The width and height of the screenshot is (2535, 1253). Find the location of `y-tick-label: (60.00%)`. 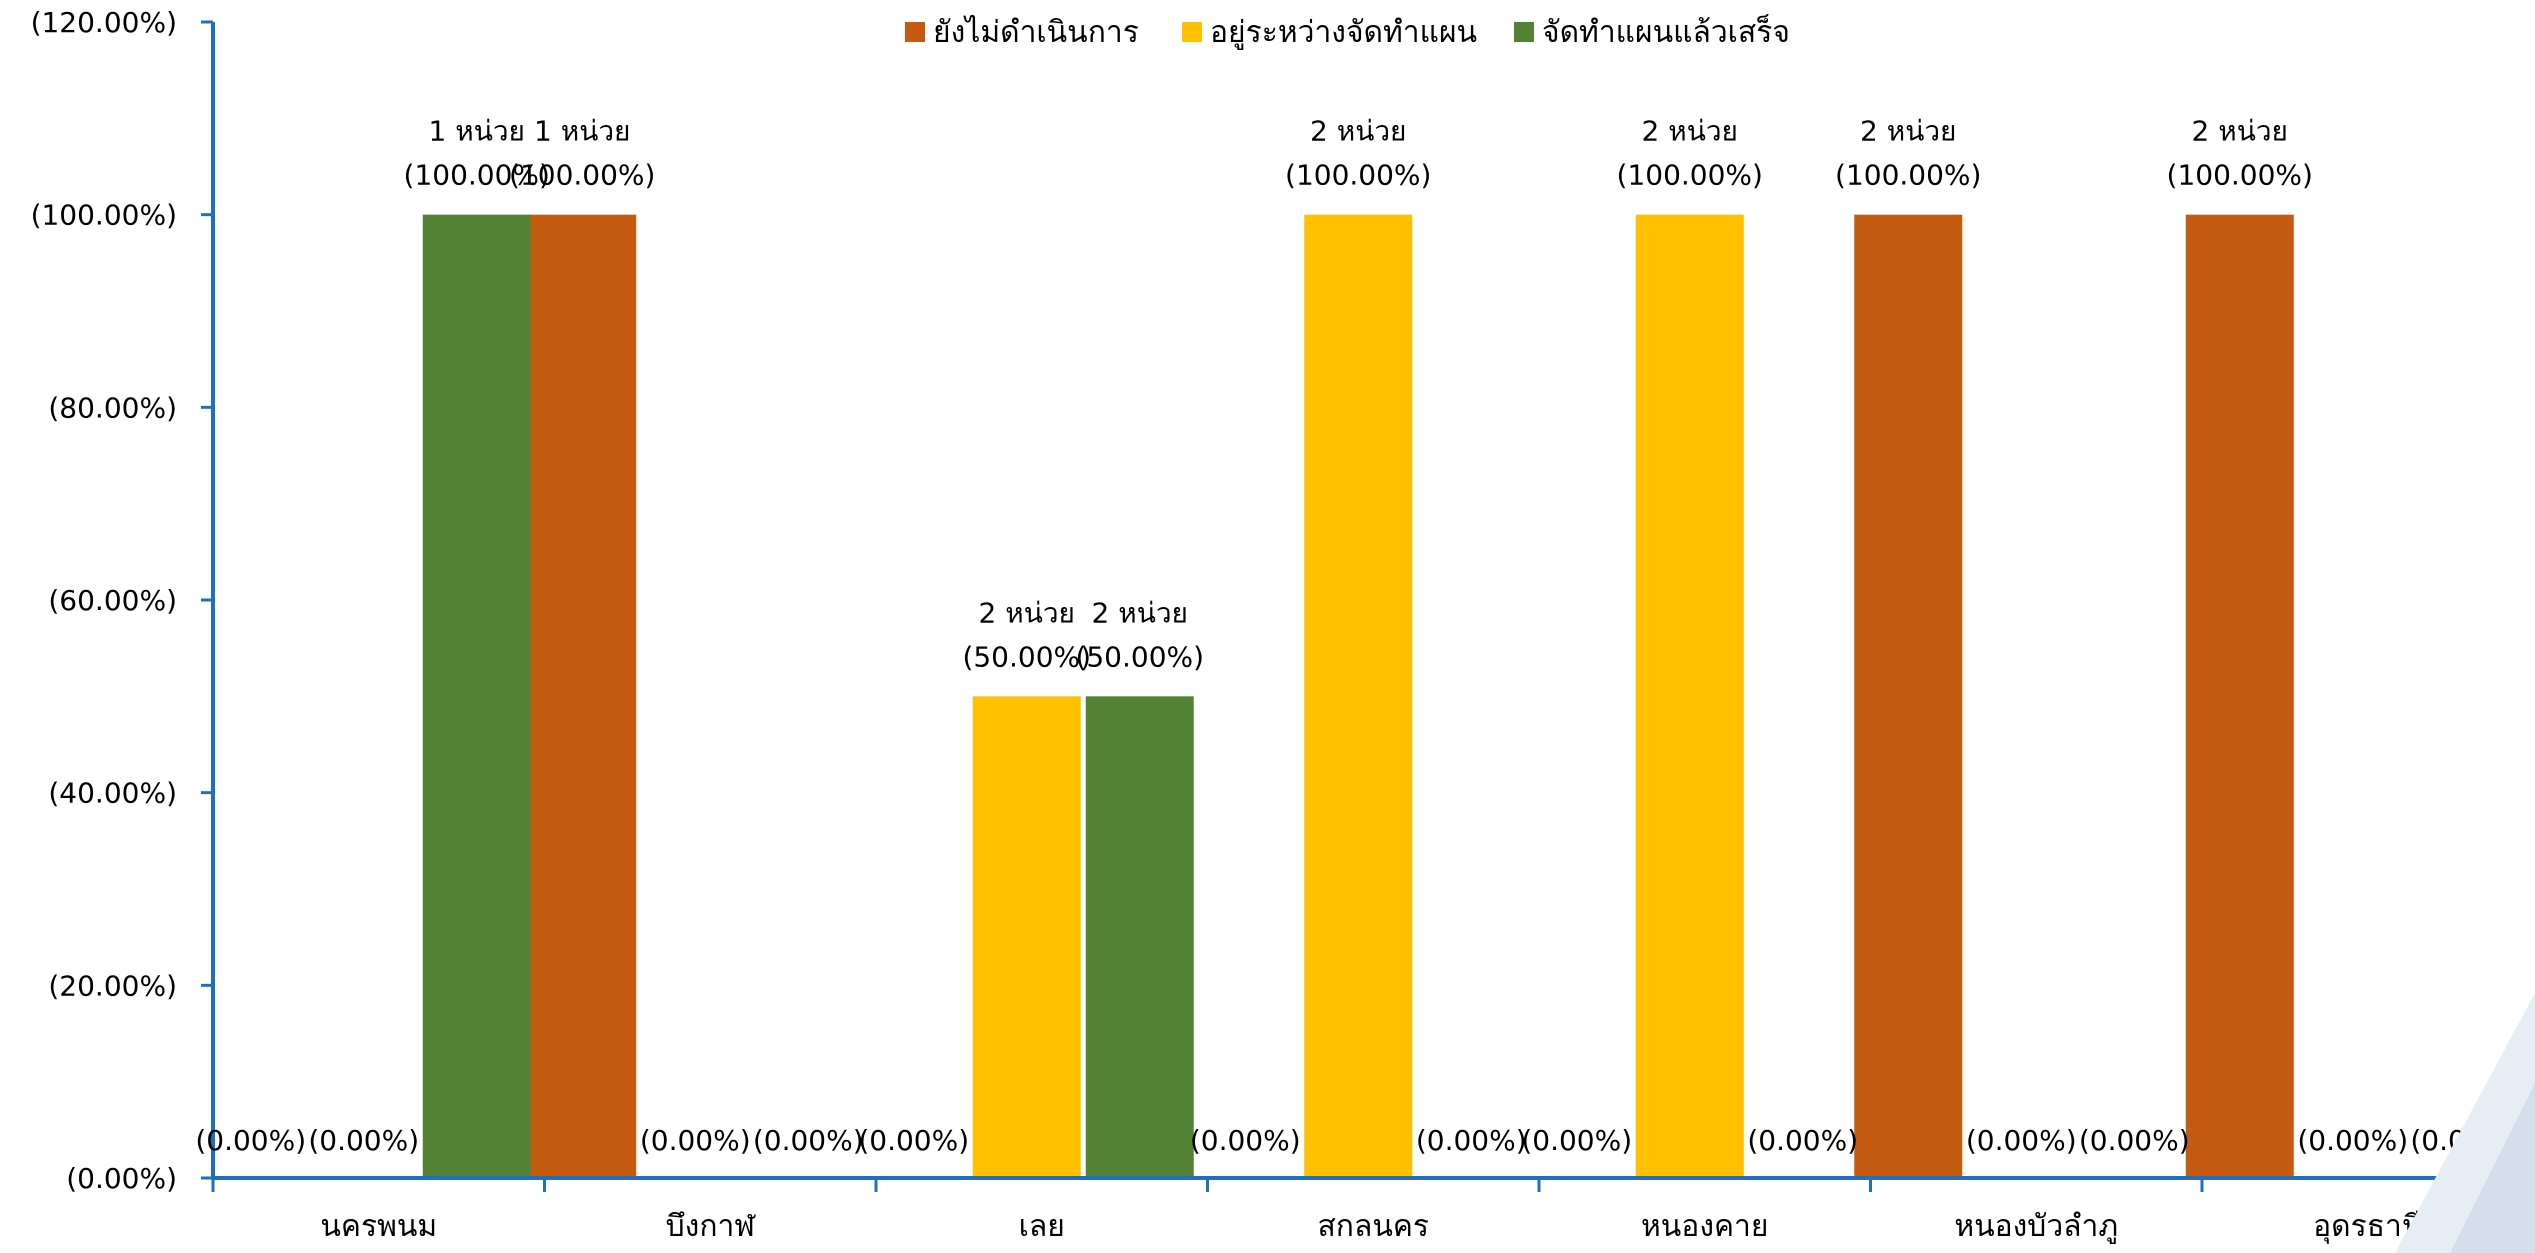

y-tick-label: (60.00%) is located at coordinates (112, 600).